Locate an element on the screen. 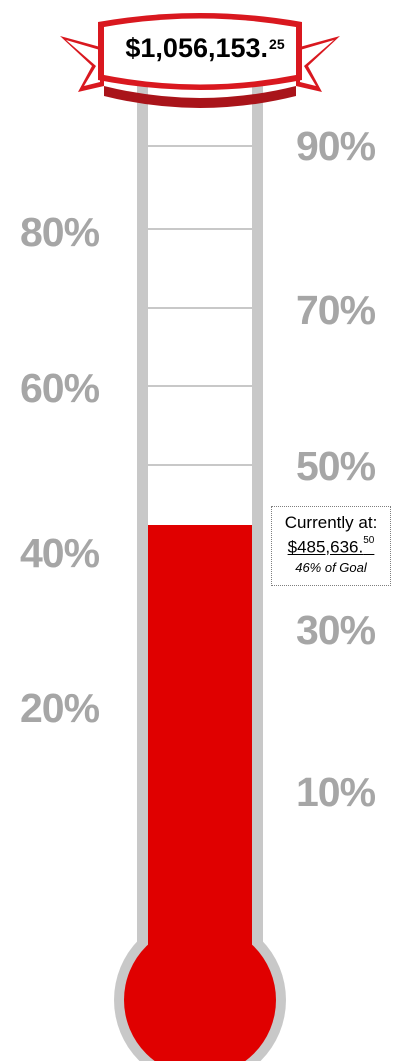 Image resolution: width=399 pixels, height=1061 pixels. goal-amount: $1,056,153. 25 is located at coordinates (205, 48).